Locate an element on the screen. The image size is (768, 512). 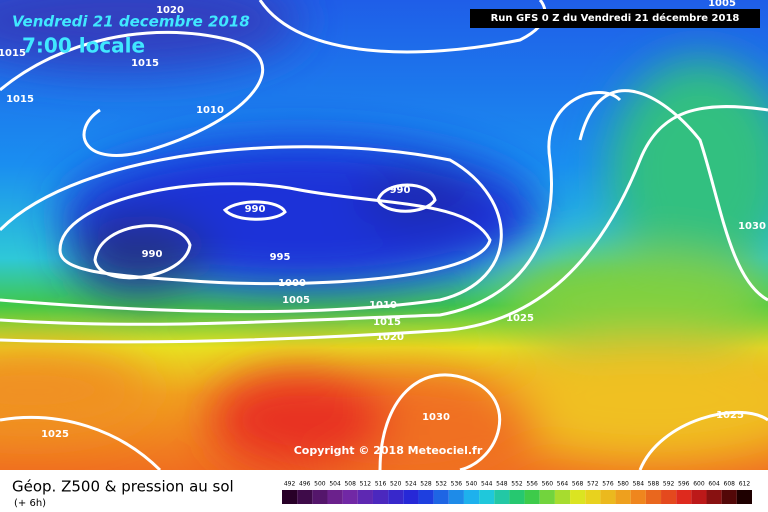
legend-label: 608 is located at coordinates (730, 484).